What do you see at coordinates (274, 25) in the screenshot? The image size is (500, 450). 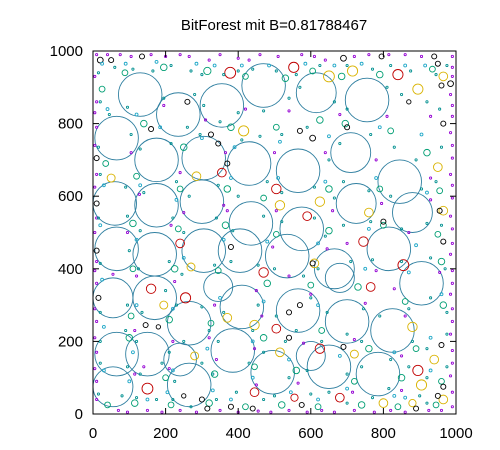 I see `chart-title: BitForest mit B=0.81788467` at bounding box center [274, 25].